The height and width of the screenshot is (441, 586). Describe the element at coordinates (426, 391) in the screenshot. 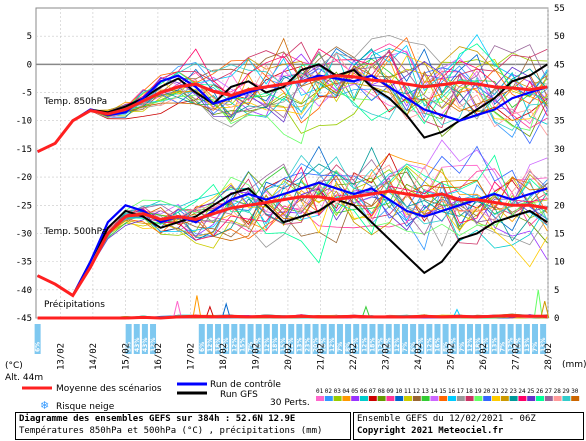

I see `pert-number: 13` at that location.